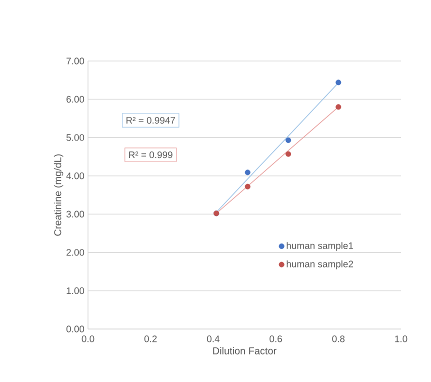  What do you see at coordinates (244, 350) in the screenshot?
I see `x-axis-title: Dilution Factor` at bounding box center [244, 350].